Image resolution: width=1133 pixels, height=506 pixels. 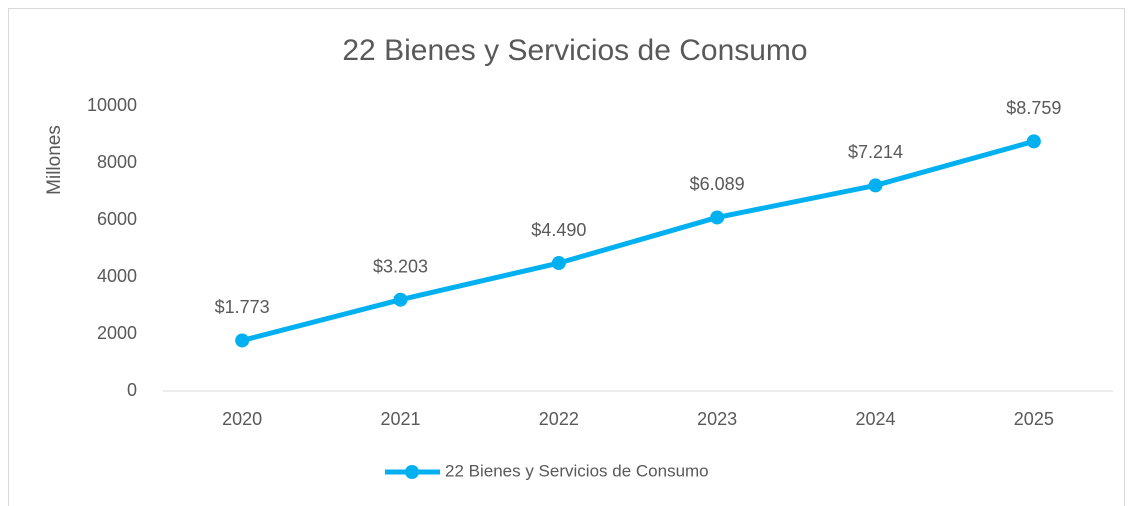 What do you see at coordinates (559, 419) in the screenshot?
I see `x-tick-label: 2022` at bounding box center [559, 419].